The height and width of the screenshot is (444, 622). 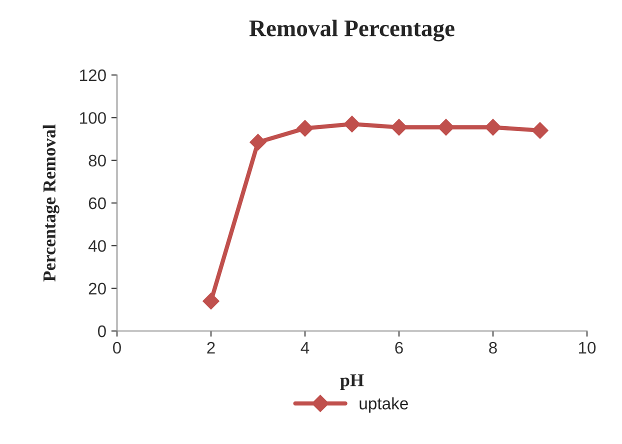 I want to click on x-tick-label: 2, so click(x=211, y=348).